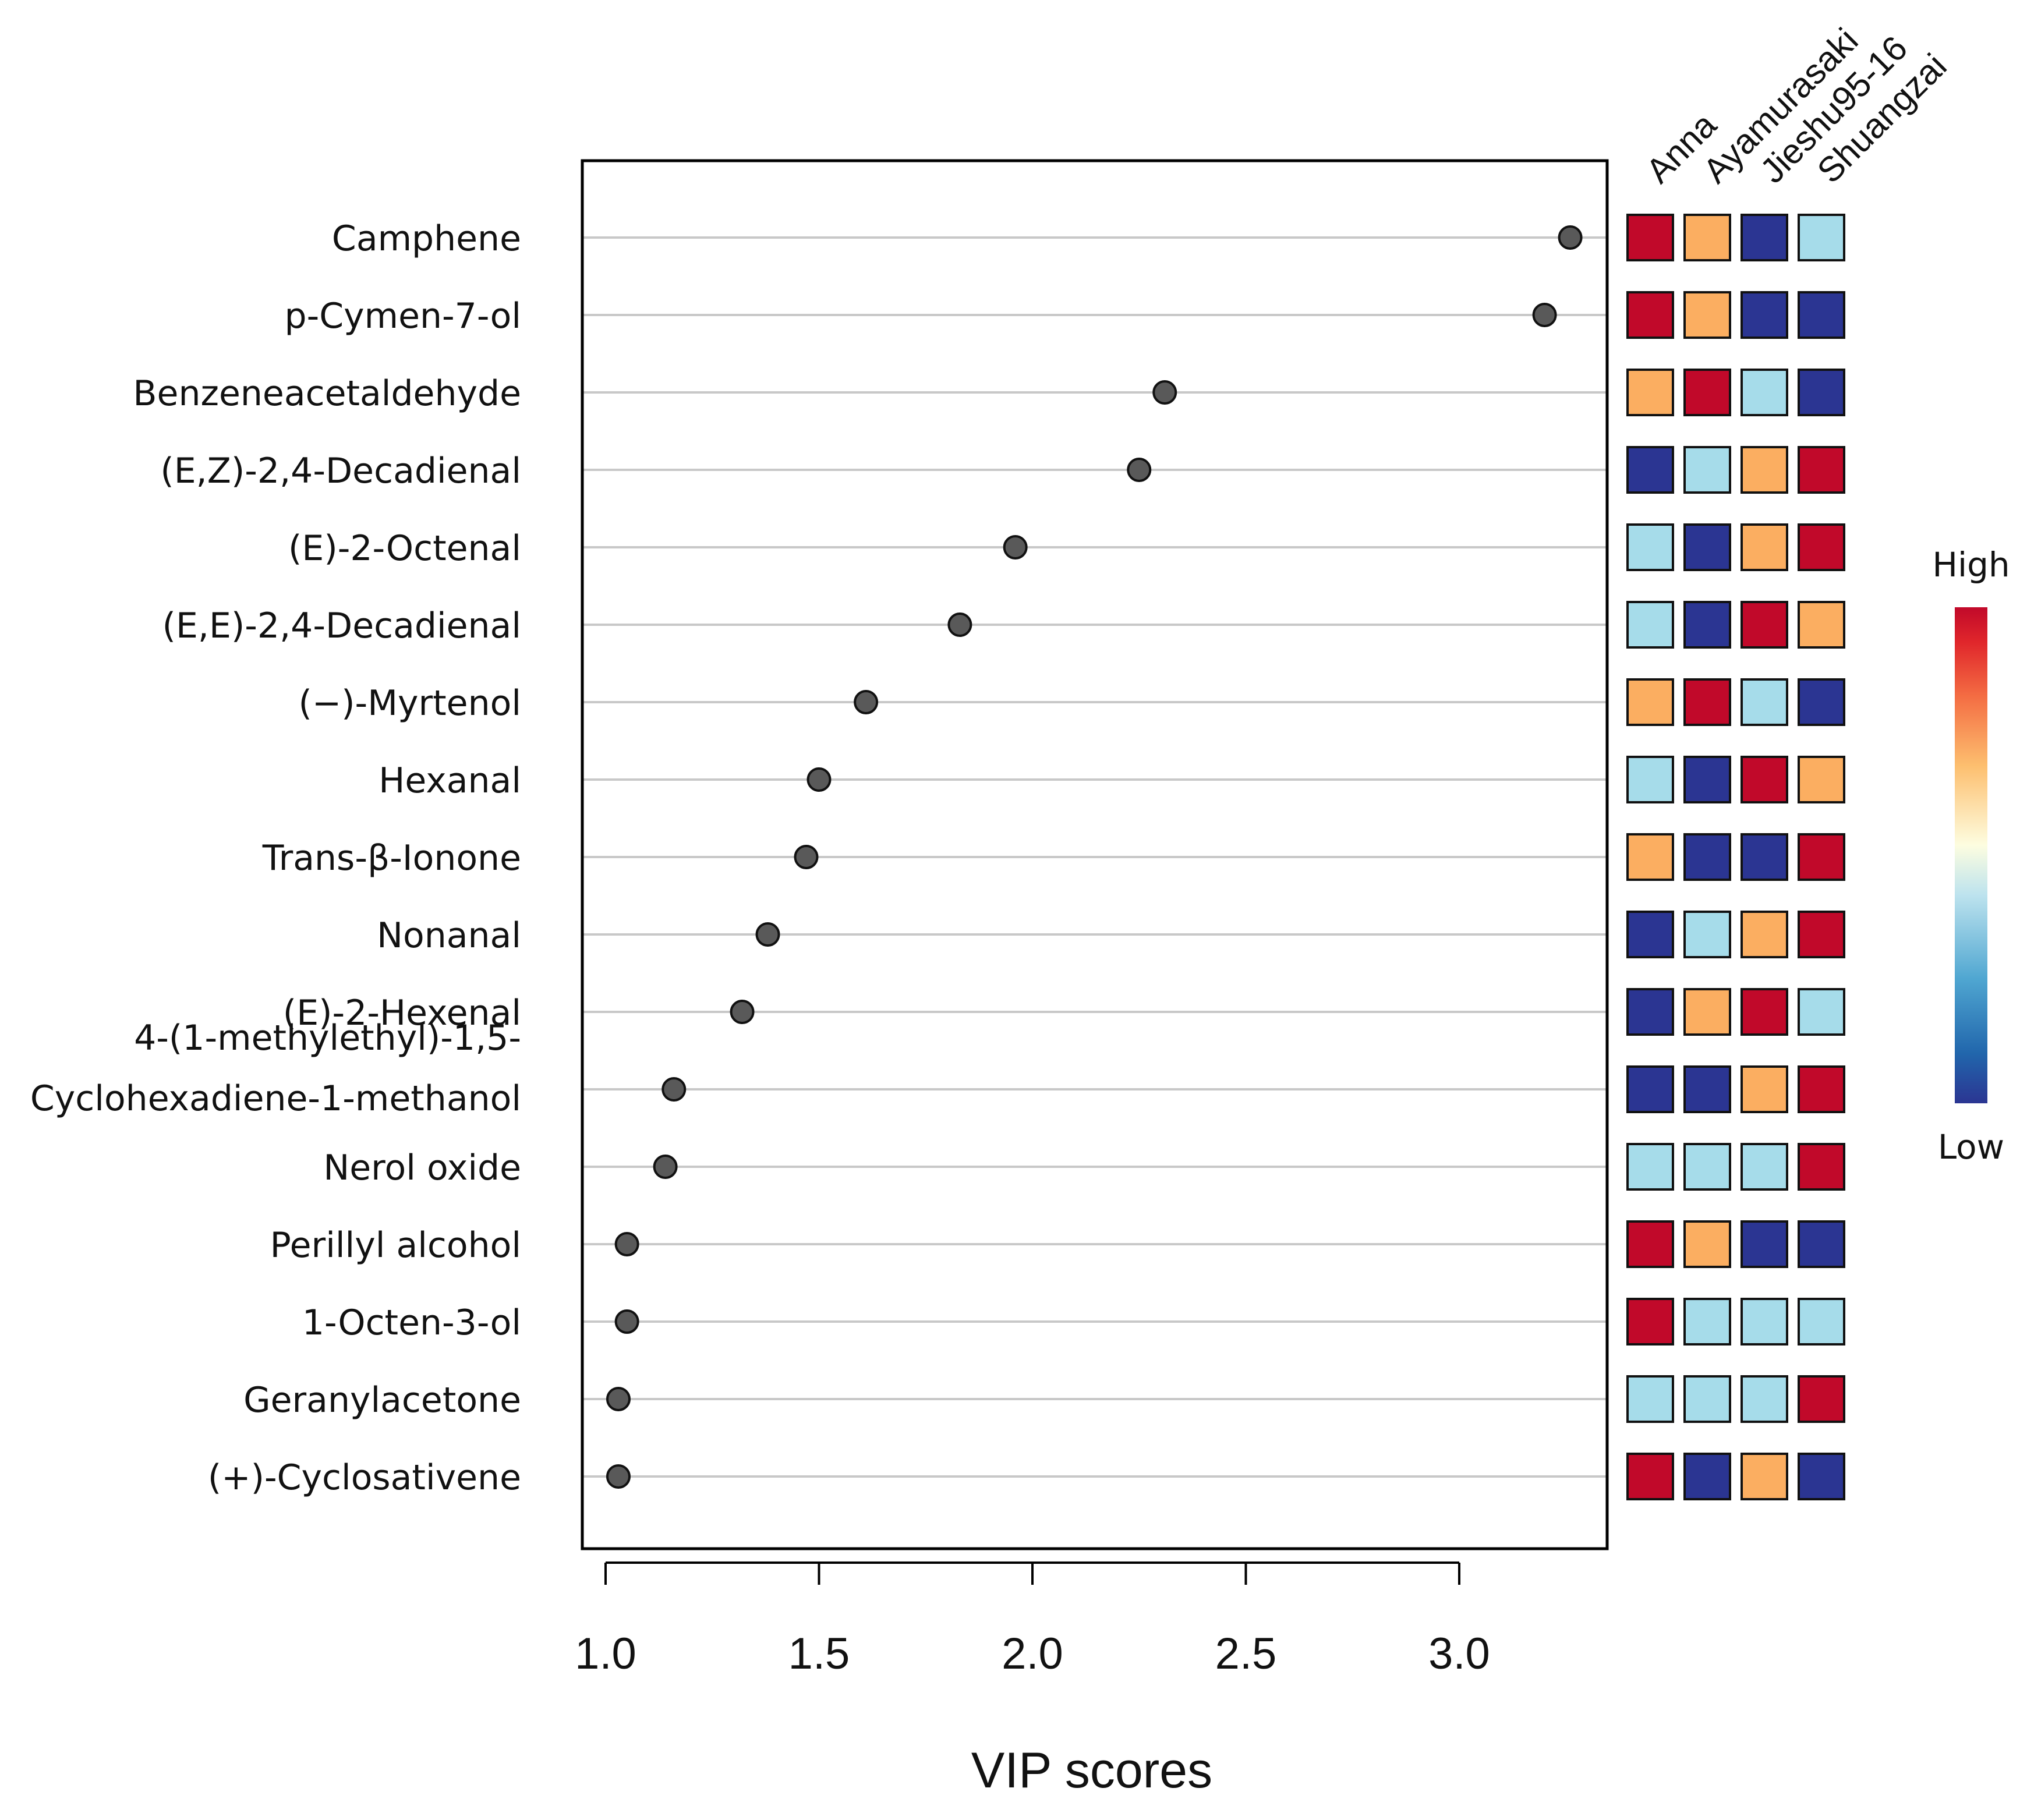  What do you see at coordinates (1091, 1770) in the screenshot?
I see `x-axis-title: VIP scores` at bounding box center [1091, 1770].